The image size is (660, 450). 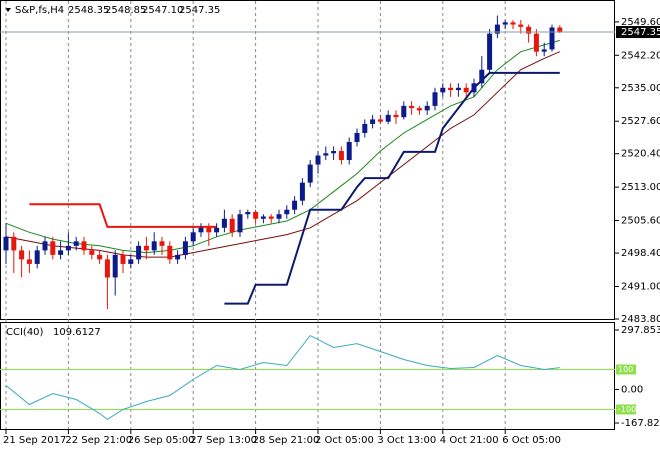 What do you see at coordinates (25, 332) in the screenshot?
I see `cci-title: CCI(40)` at bounding box center [25, 332].